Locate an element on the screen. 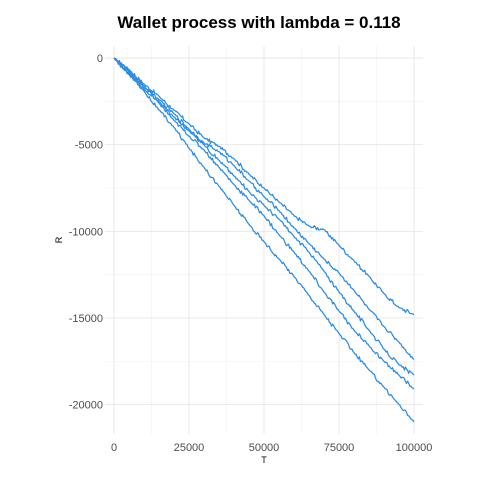  chart-title: Wallet process with lambda = 0.118 is located at coordinates (258, 22).